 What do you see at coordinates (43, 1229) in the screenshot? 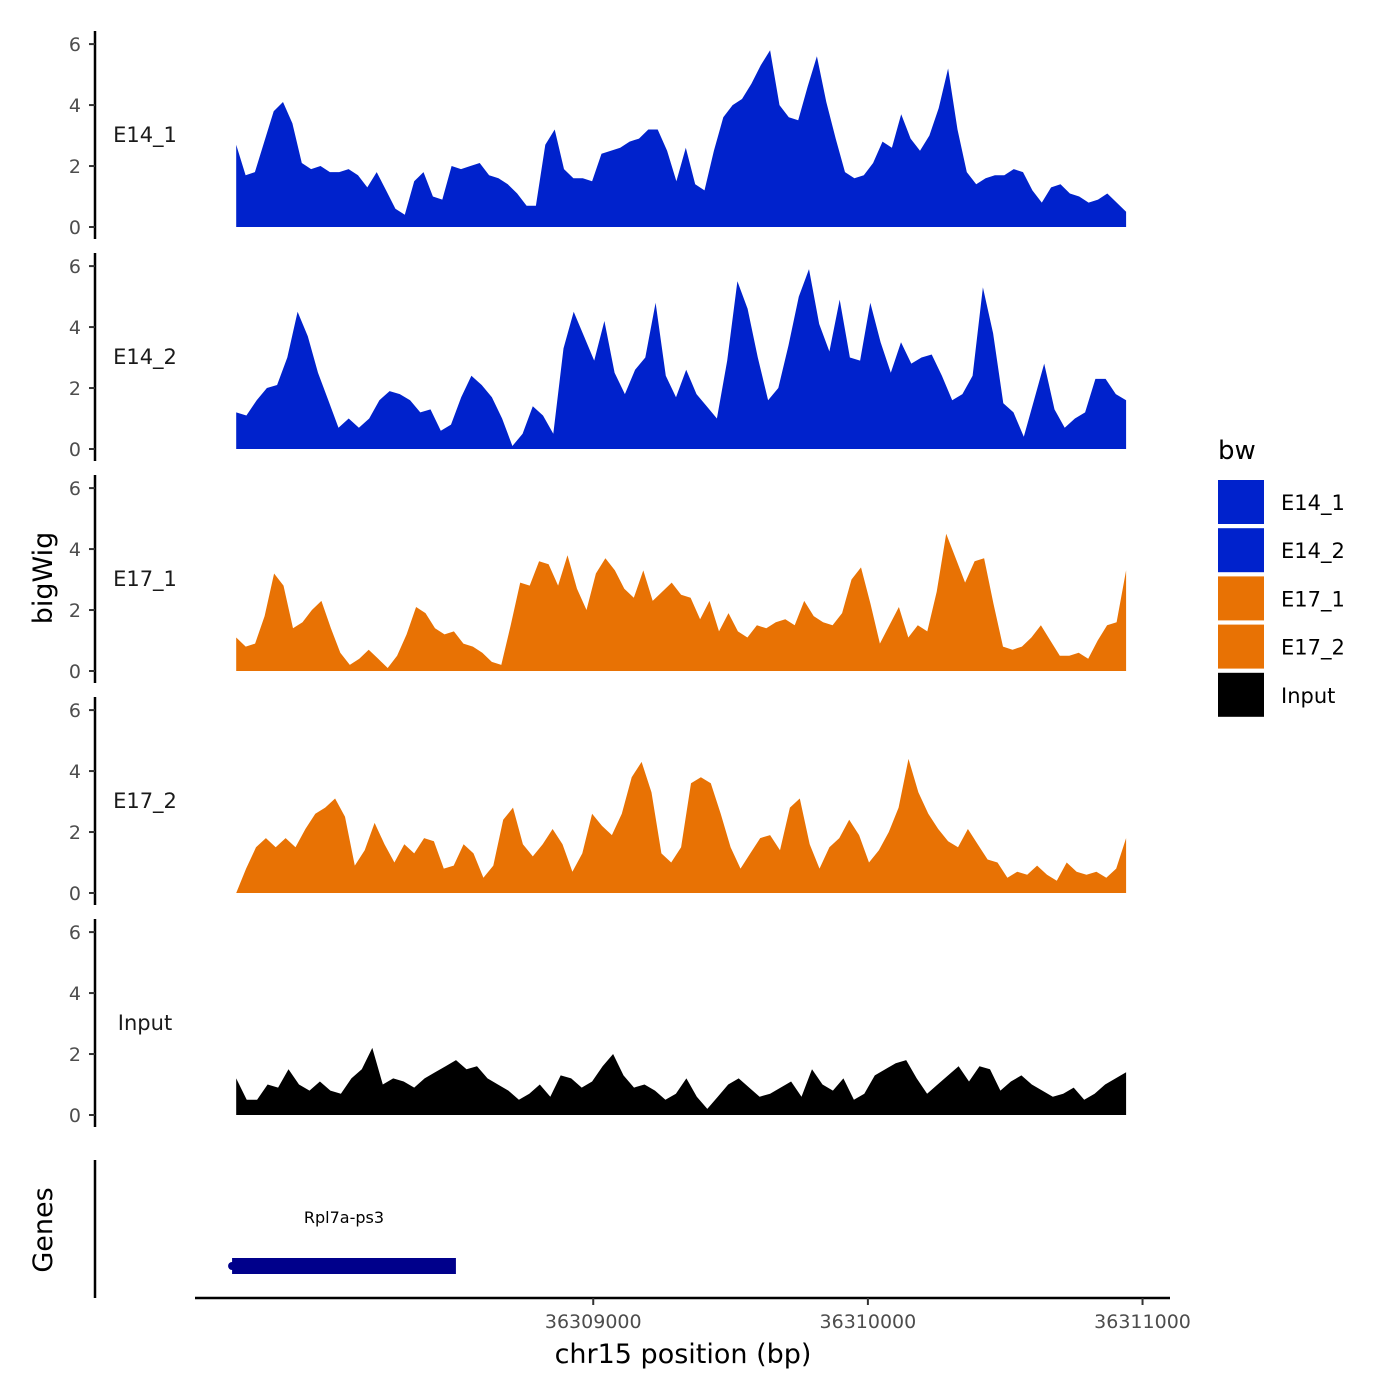
I see `genes-axis-title: Genes` at bounding box center [43, 1229].